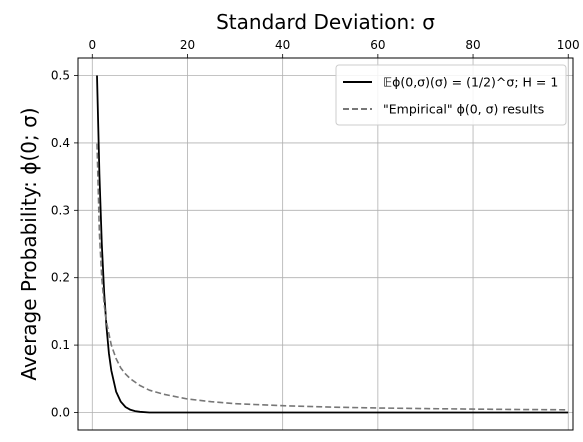 This screenshot has width=583, height=442. I want to click on y-tick-label: 0.1, so click(60, 345).